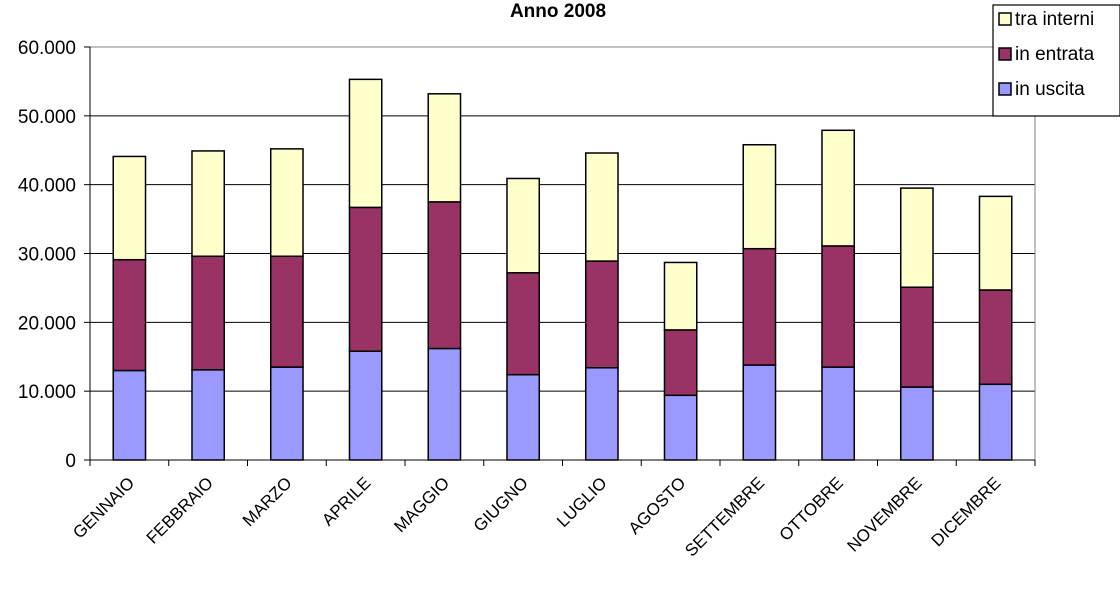  I want to click on x-category-label: MARZO, so click(267, 501).